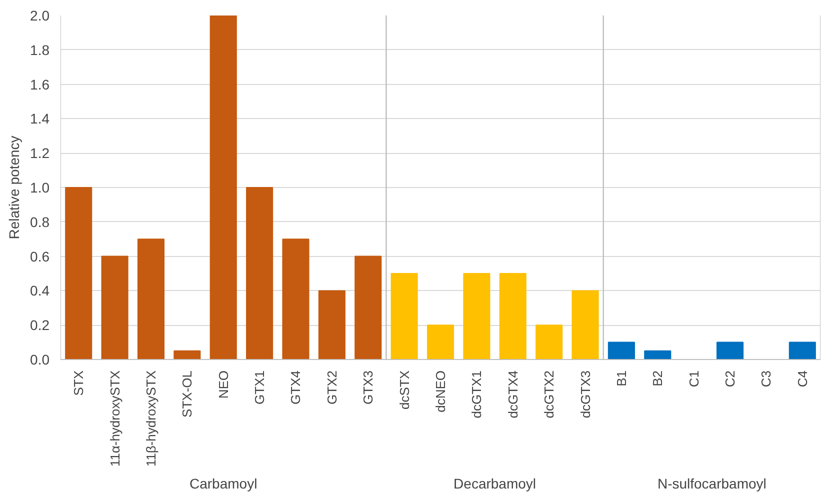  What do you see at coordinates (368, 387) in the screenshot?
I see `x-tick-label: GTX3` at bounding box center [368, 387].